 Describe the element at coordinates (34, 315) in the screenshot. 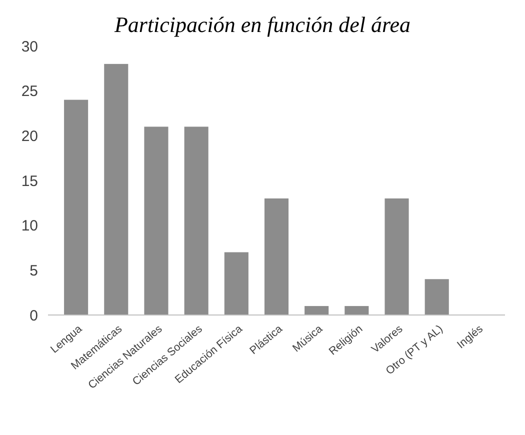

I see `y-tick-label: 0` at that location.